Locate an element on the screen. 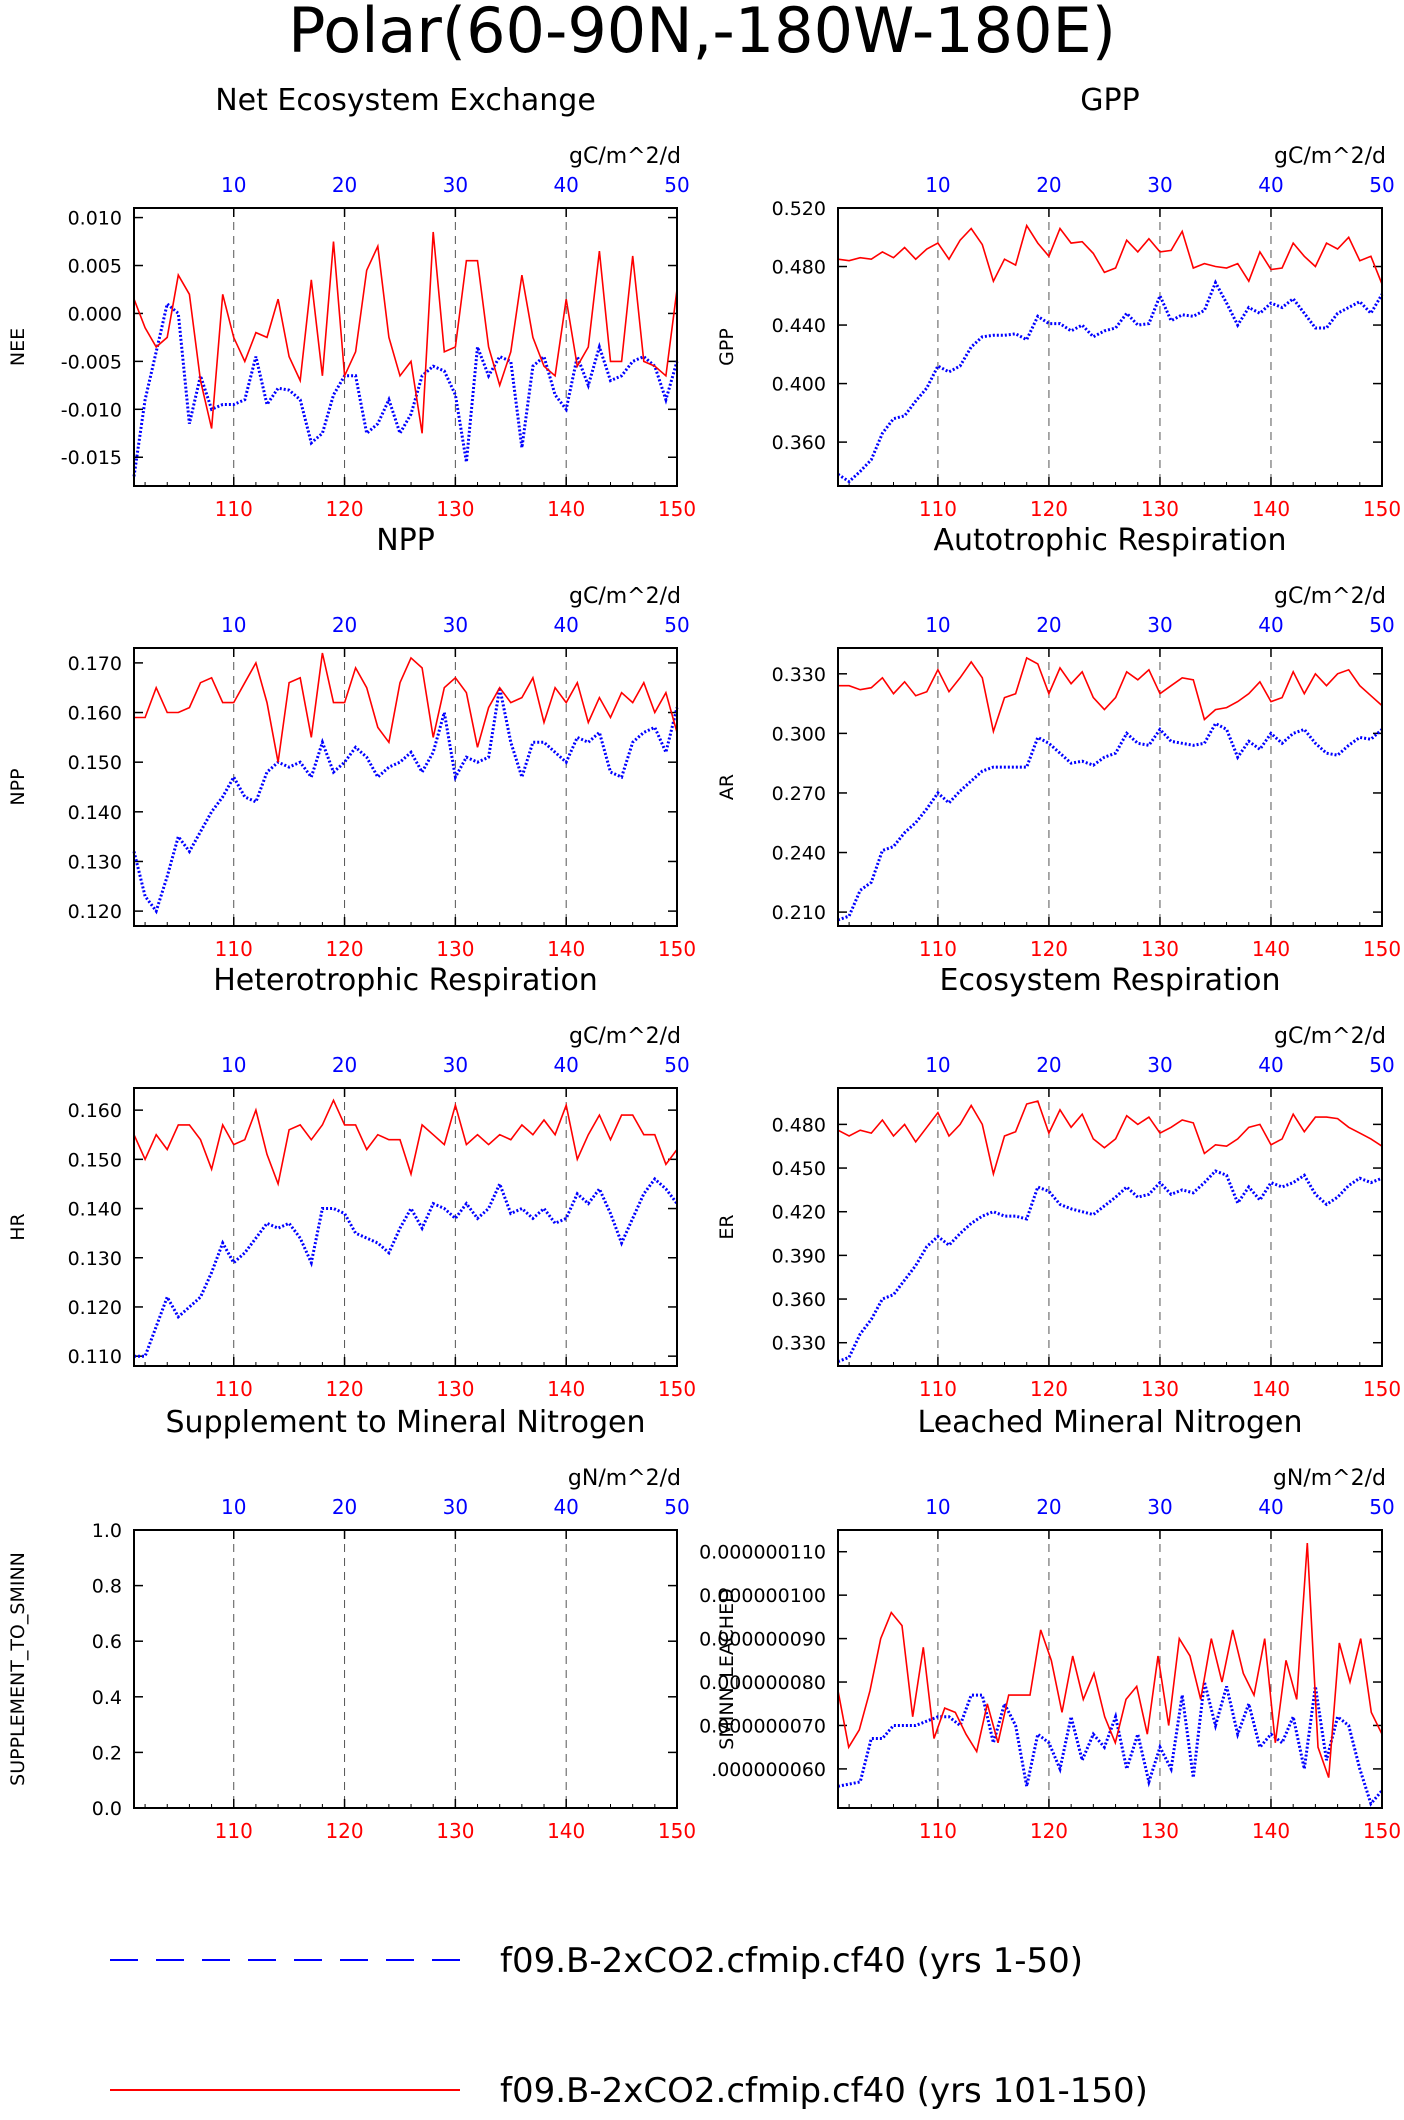  y-axis-label: SUPPLEMENT_TO_SMINN is located at coordinates (18, 1669).